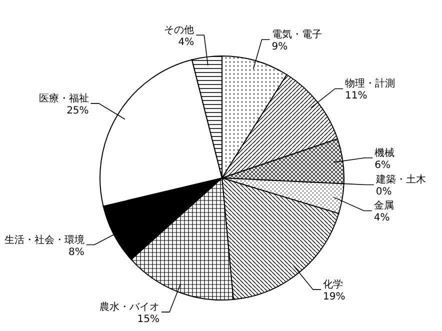 The height and width of the screenshot is (331, 442). Describe the element at coordinates (356, 96) in the screenshot. I see `data-label: 11%` at that location.